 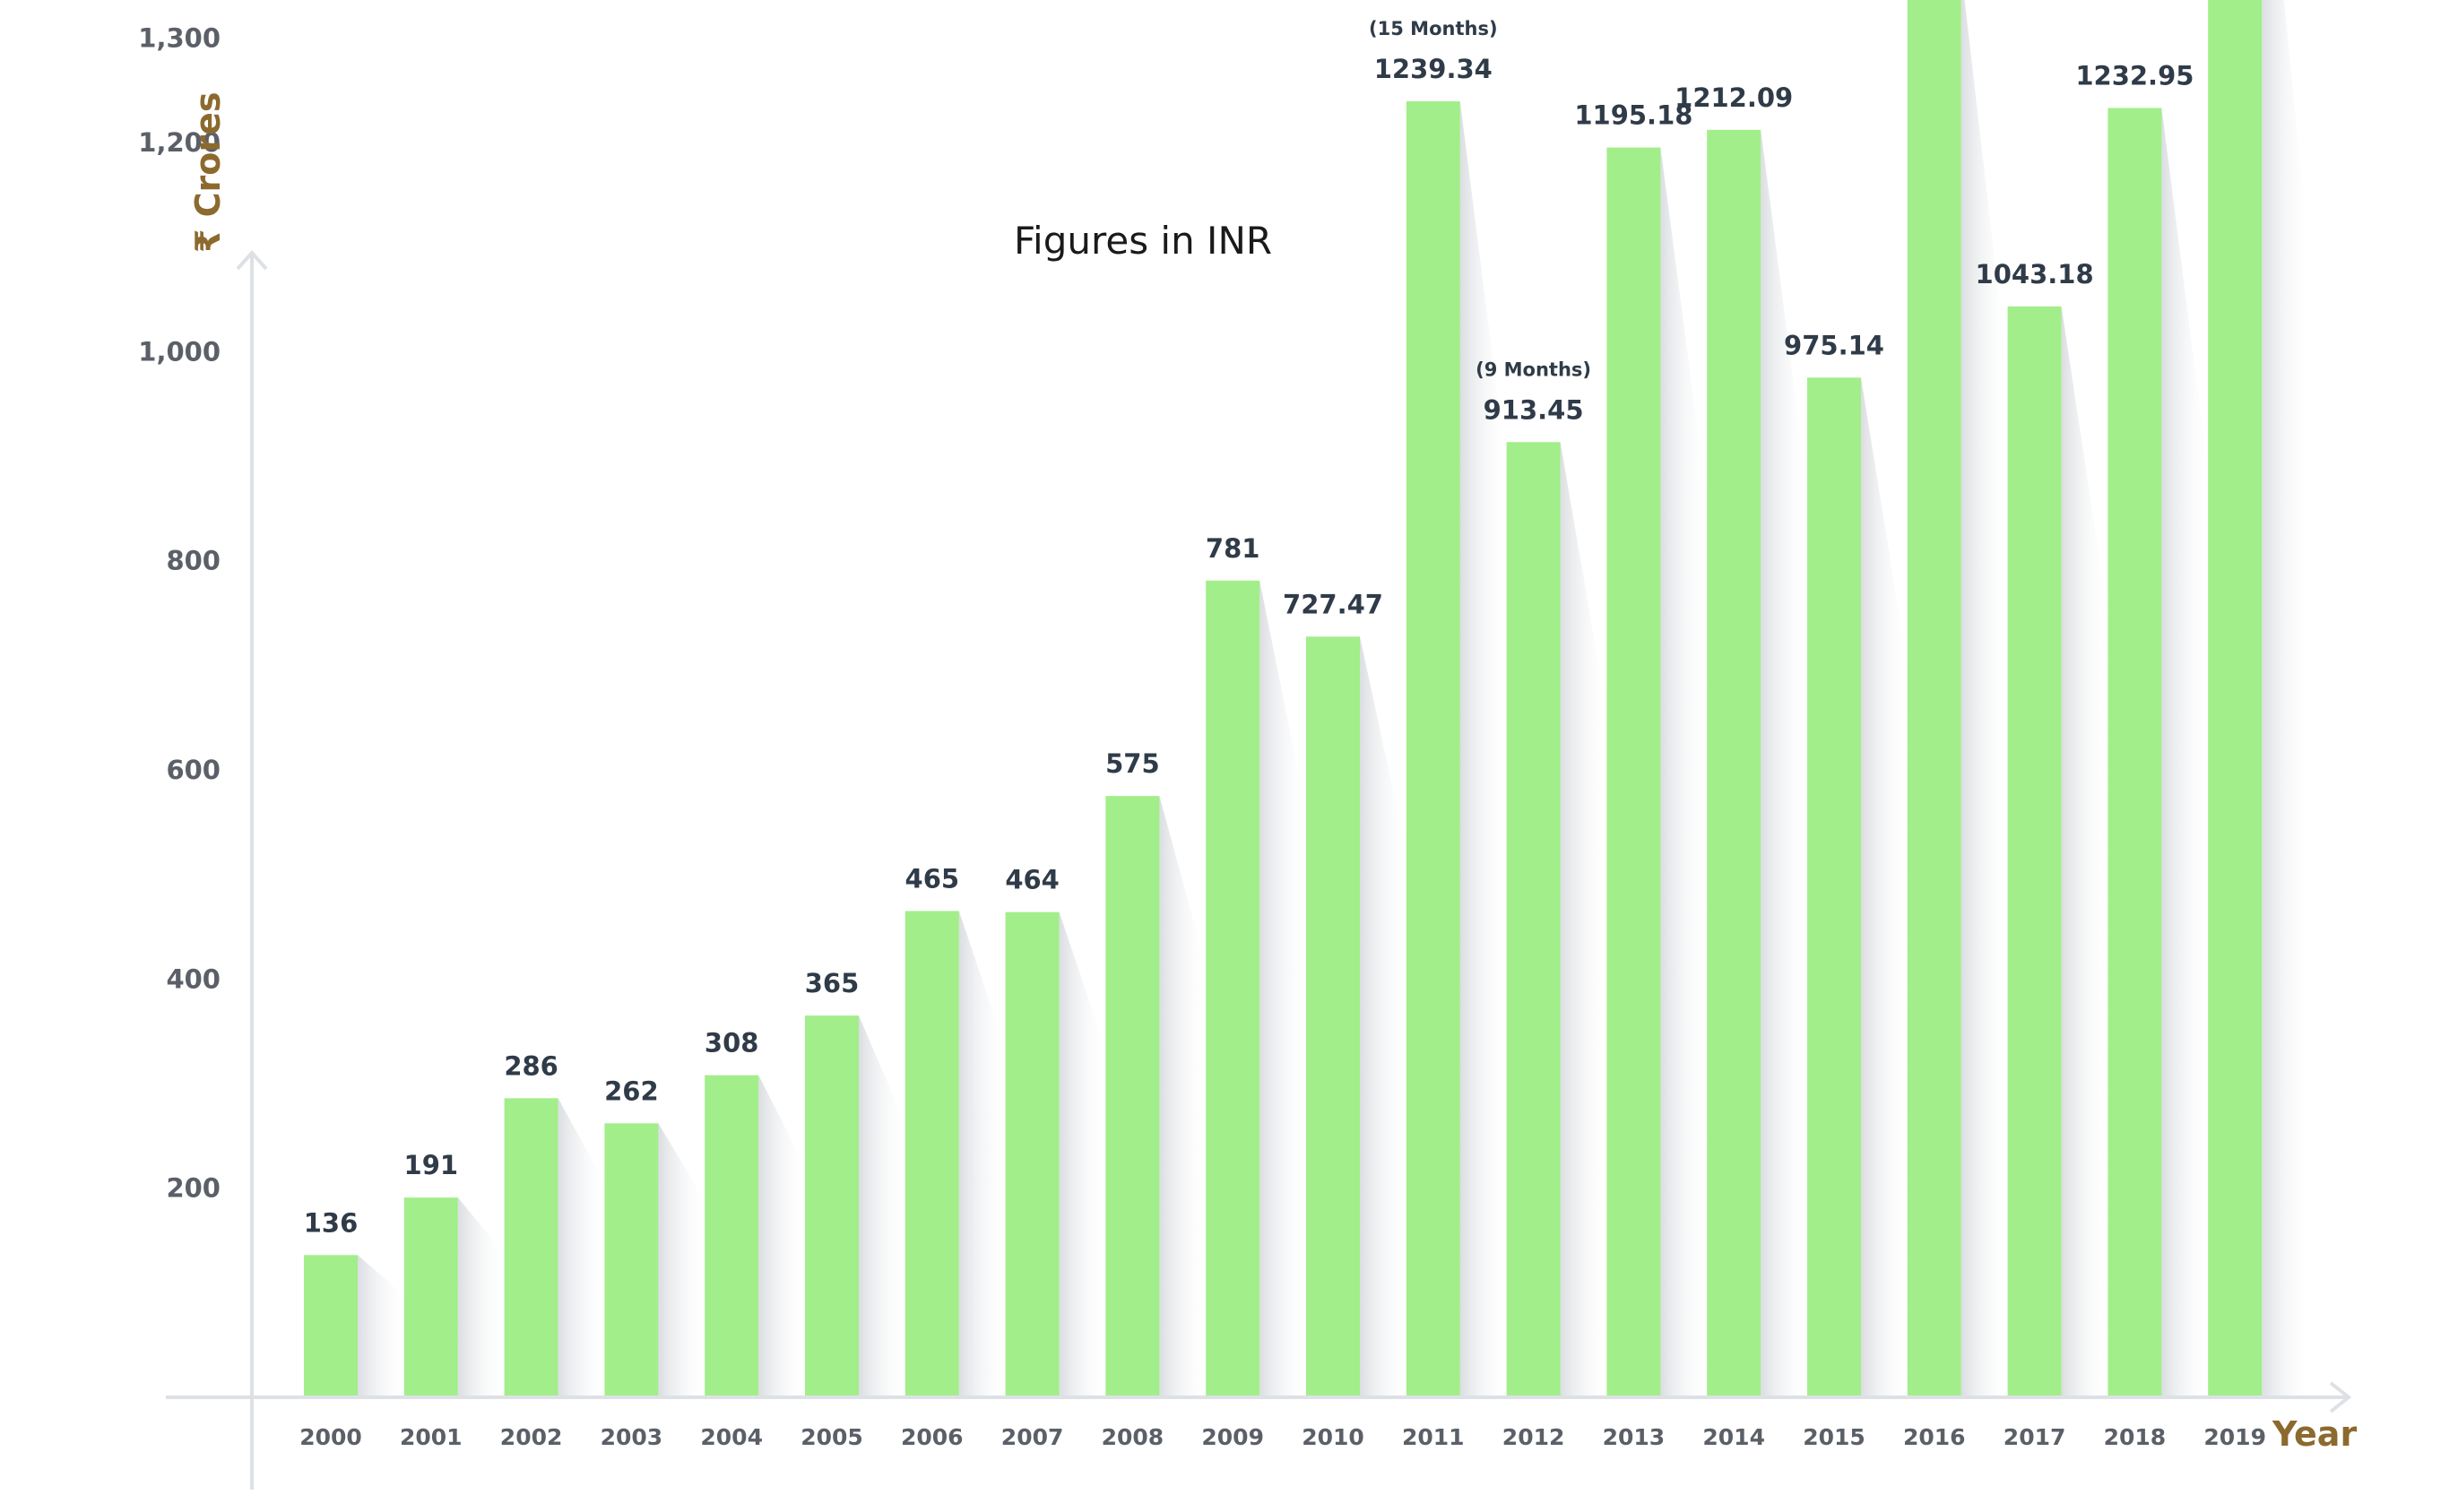 What do you see at coordinates (431, 1437) in the screenshot?
I see `x-tick-label: 2001` at bounding box center [431, 1437].